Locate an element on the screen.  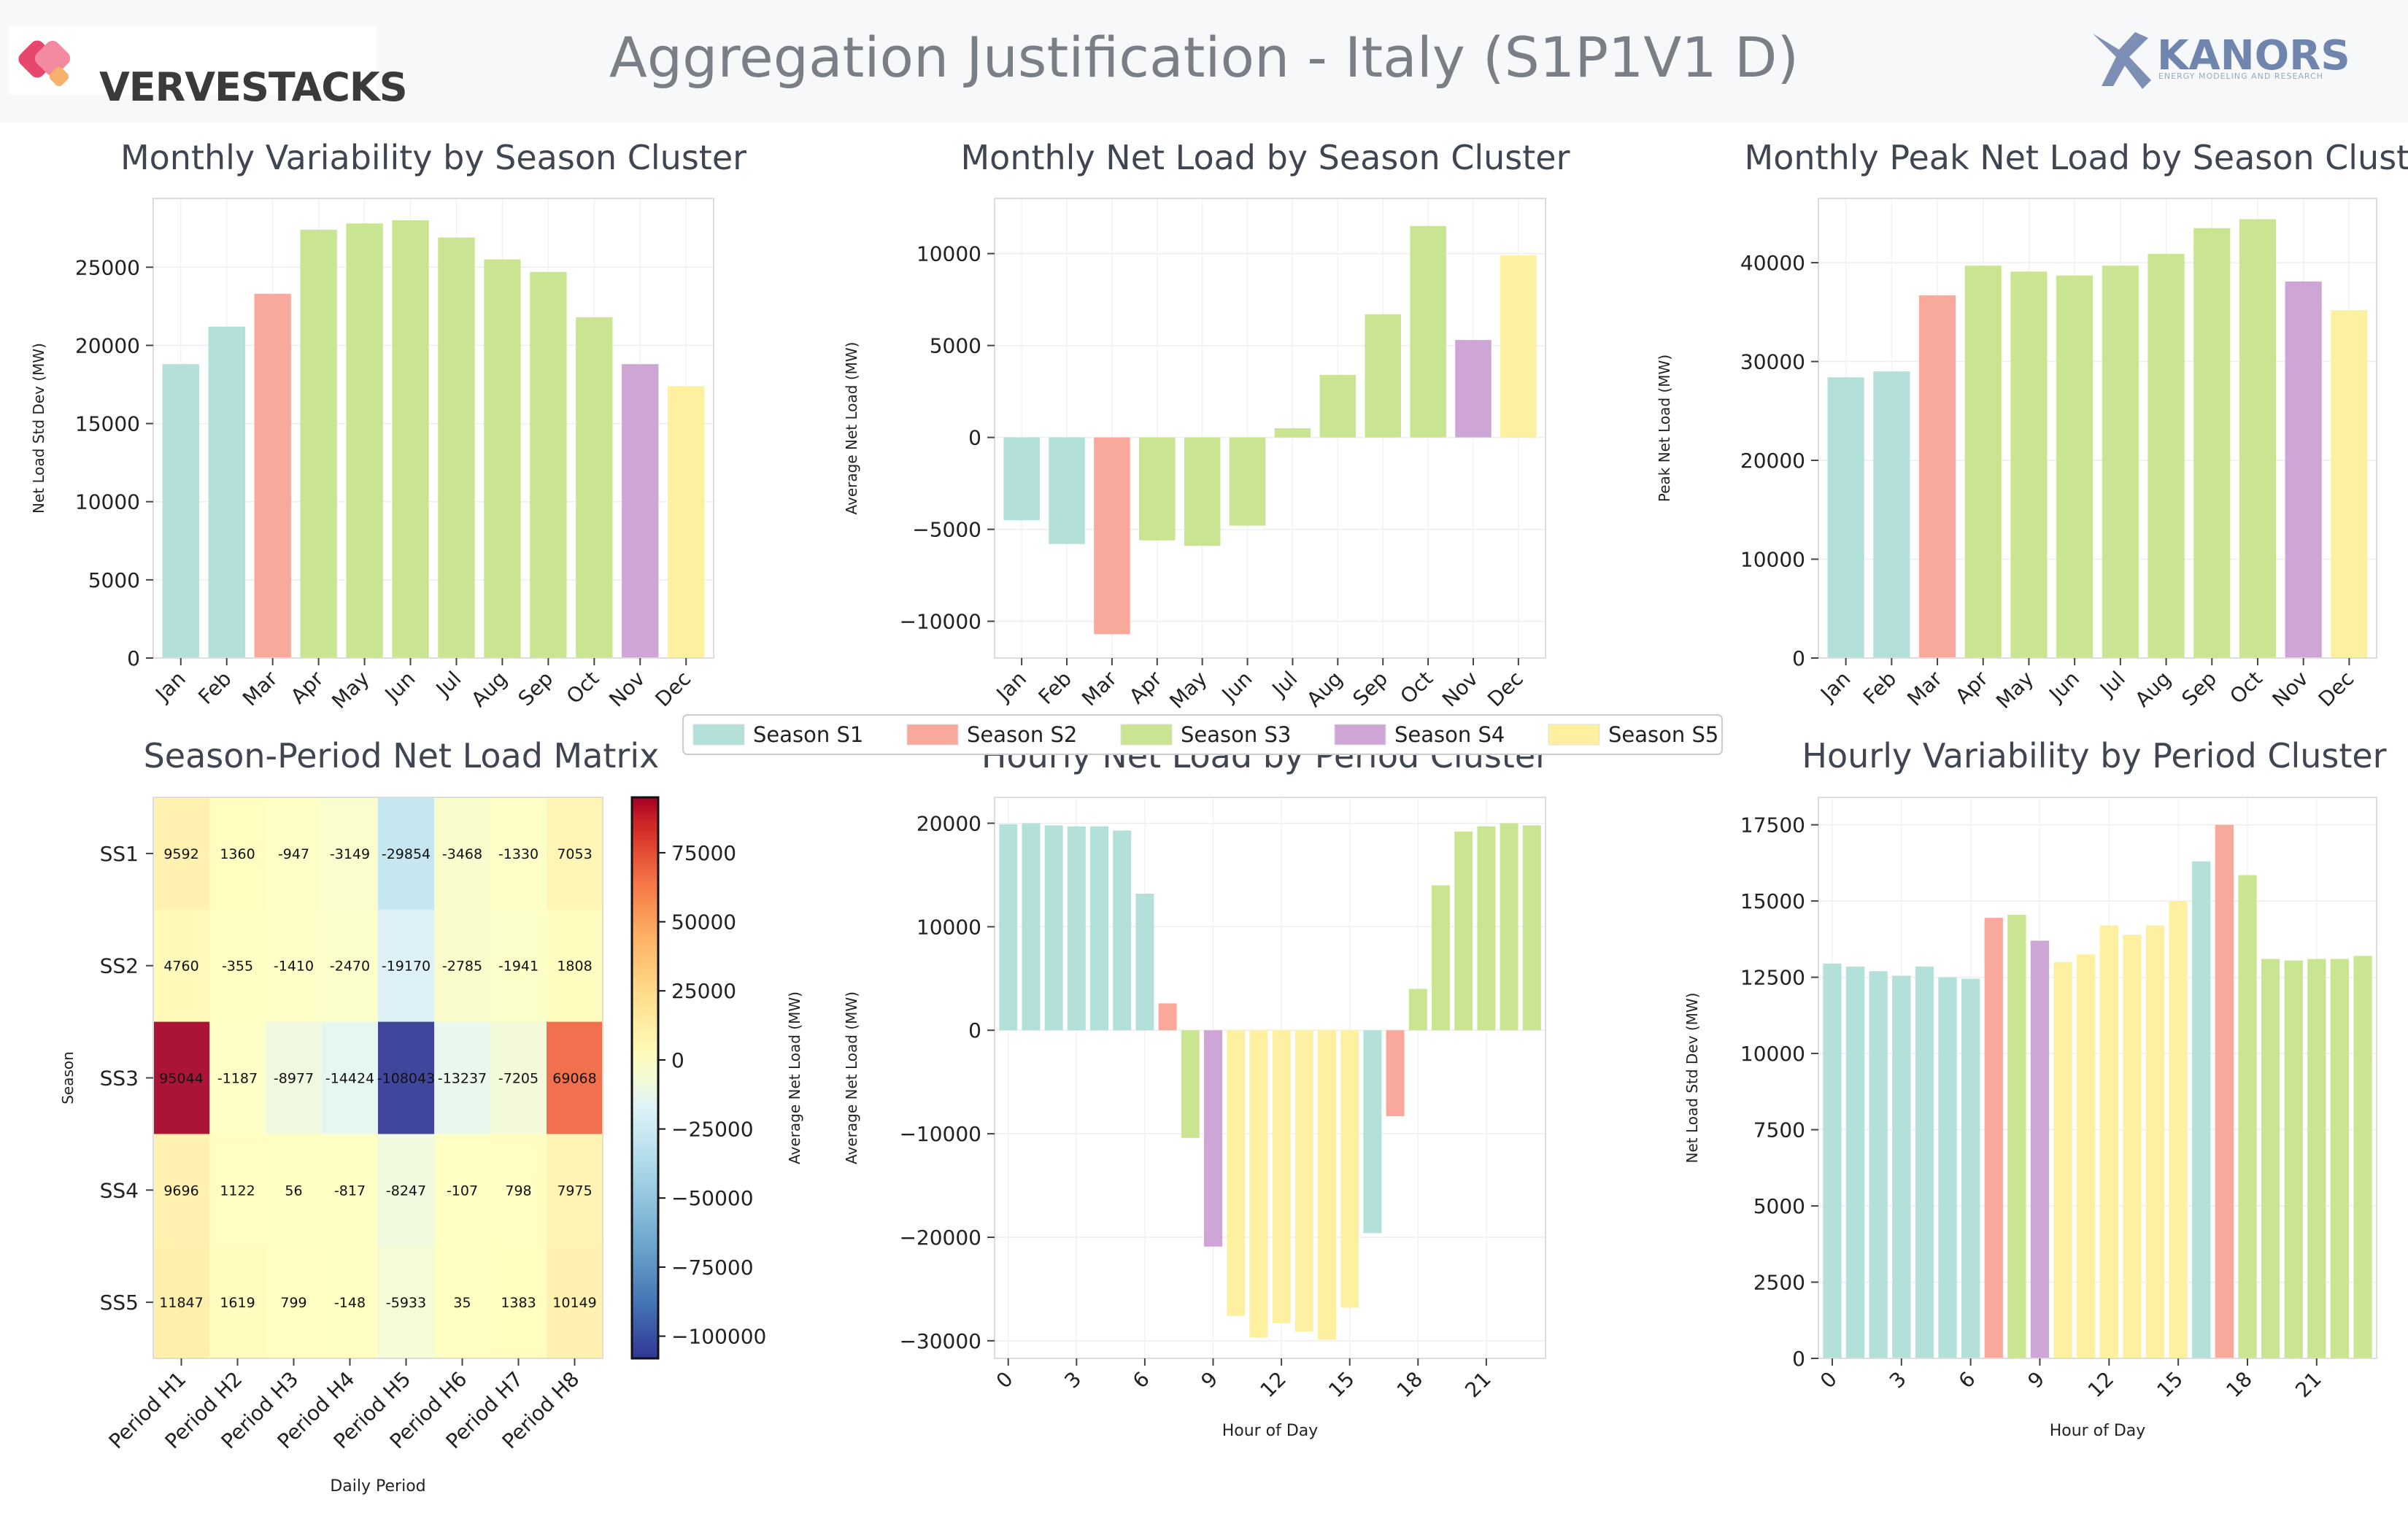
heatmap-cell-label: 799 is located at coordinates (293, 1303).